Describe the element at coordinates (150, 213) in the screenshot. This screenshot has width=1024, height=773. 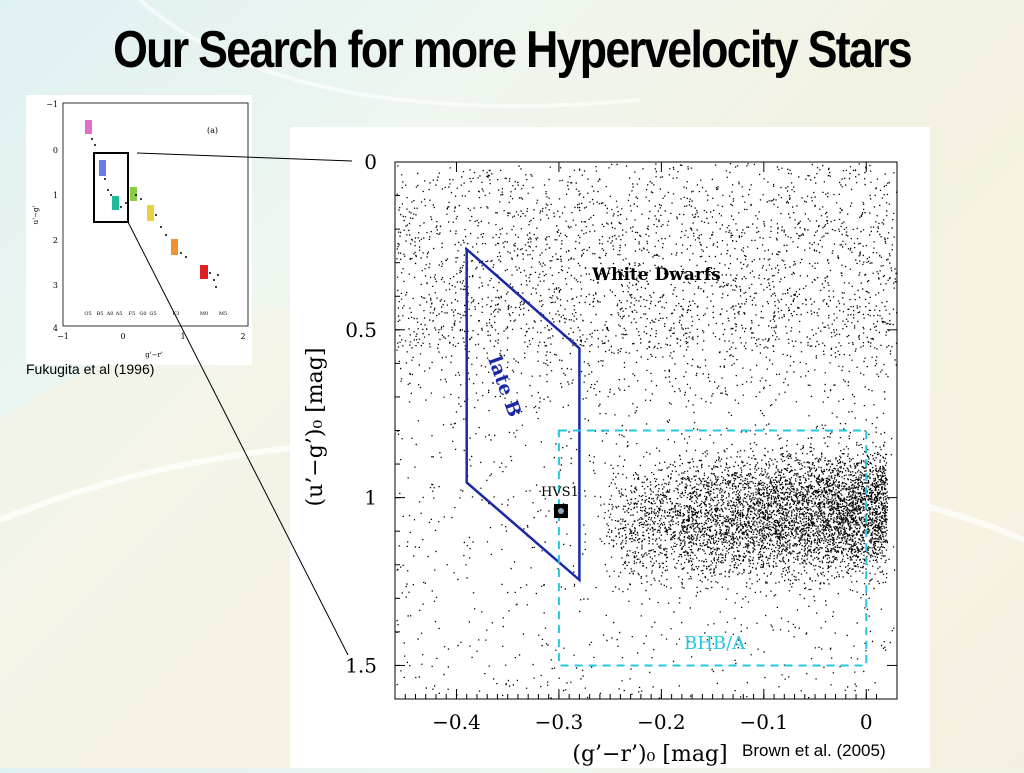
I see `spectral-marker-g` at that location.